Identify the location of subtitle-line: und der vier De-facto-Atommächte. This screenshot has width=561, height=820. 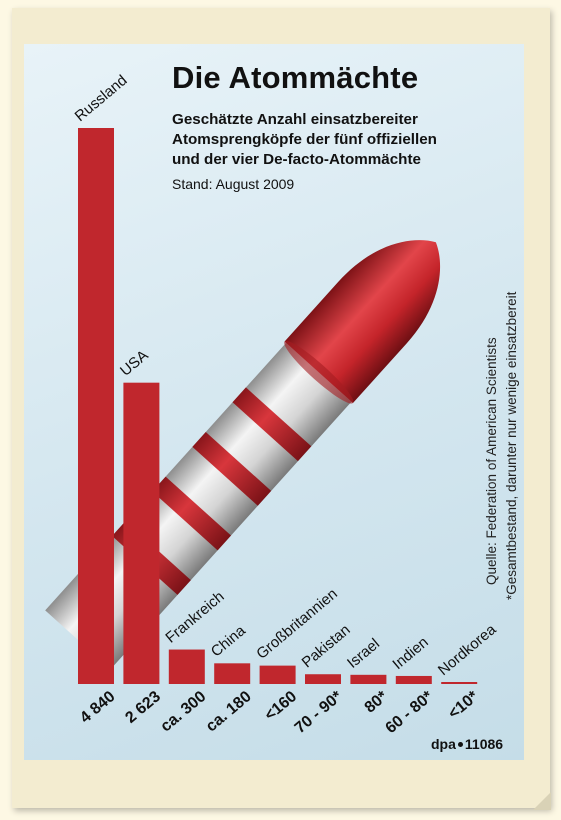
(296, 159).